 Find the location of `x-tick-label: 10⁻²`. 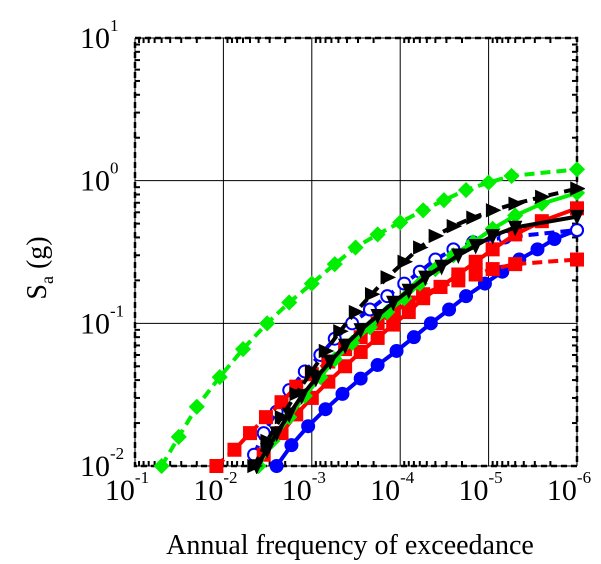

x-tick-label: 10⁻² is located at coordinates (215, 487).